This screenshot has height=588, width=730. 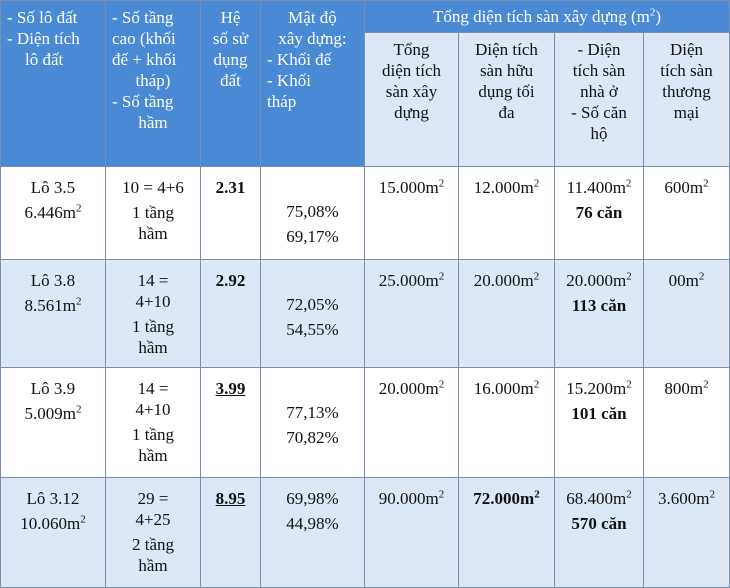 I want to click on cell-density: 72,05% 54,55%, so click(x=312, y=313).